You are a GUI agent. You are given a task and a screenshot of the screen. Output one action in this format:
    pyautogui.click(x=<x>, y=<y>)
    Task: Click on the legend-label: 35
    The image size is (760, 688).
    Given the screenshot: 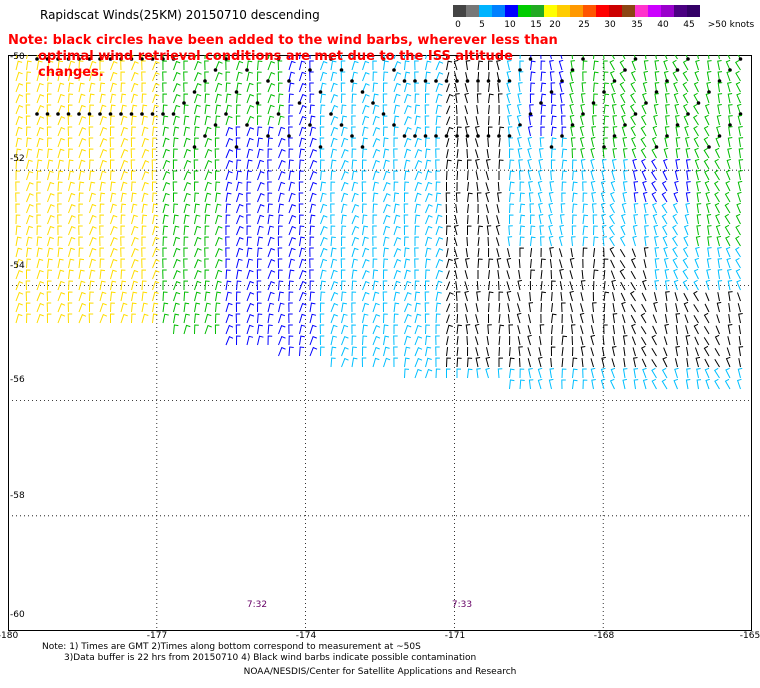 What is the action you would take?
    pyautogui.click(x=637, y=25)
    